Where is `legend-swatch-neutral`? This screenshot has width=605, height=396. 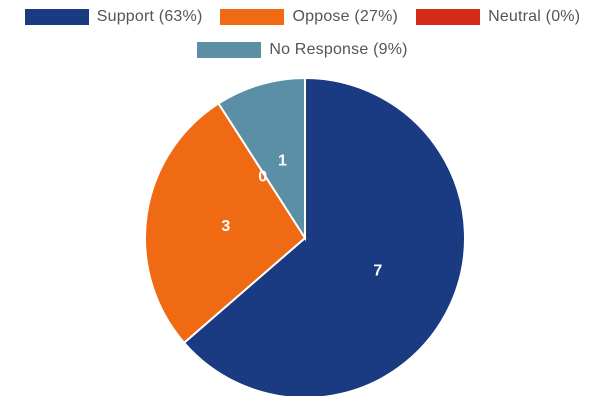 legend-swatch-neutral is located at coordinates (448, 17).